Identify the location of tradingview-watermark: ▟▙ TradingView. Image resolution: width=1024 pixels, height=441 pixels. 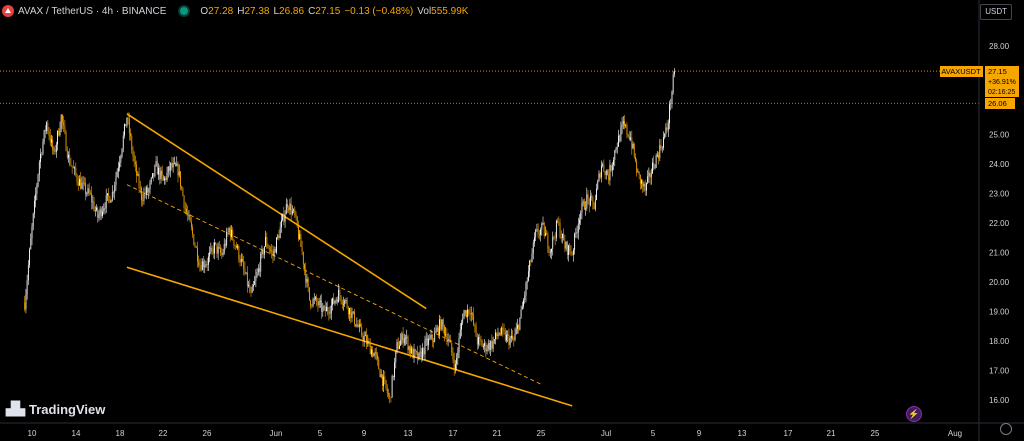
(55, 409).